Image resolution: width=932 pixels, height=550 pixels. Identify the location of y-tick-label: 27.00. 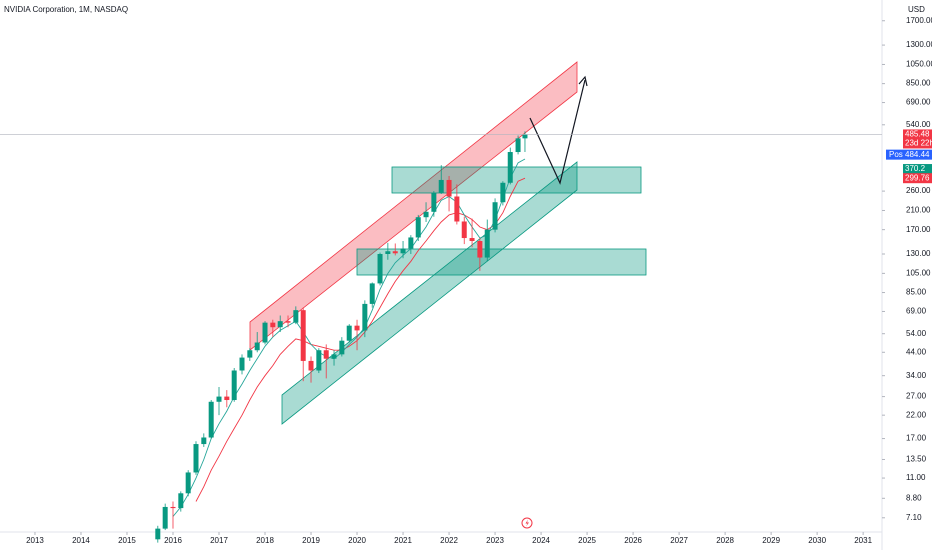
(916, 396).